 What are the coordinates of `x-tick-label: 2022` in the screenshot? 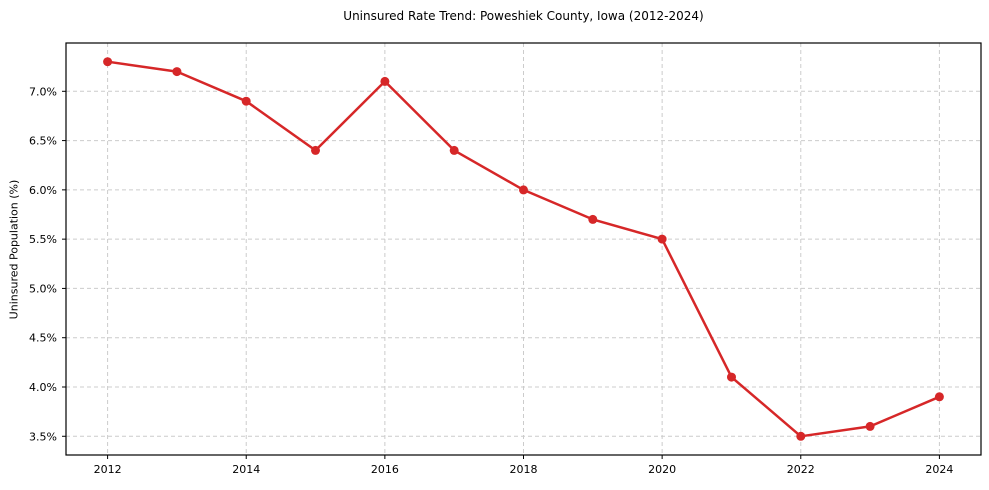 It's located at (801, 469).